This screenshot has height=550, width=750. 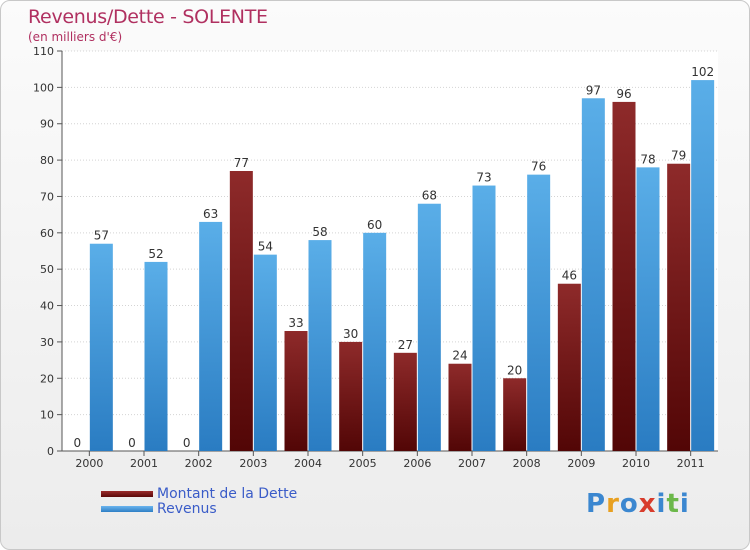 I want to click on logo-letter: P, so click(x=596, y=504).